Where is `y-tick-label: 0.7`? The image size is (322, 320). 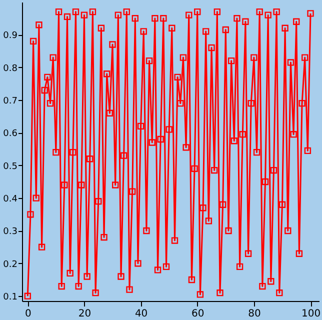 y-tick-label: 0.7 is located at coordinates (10, 101).